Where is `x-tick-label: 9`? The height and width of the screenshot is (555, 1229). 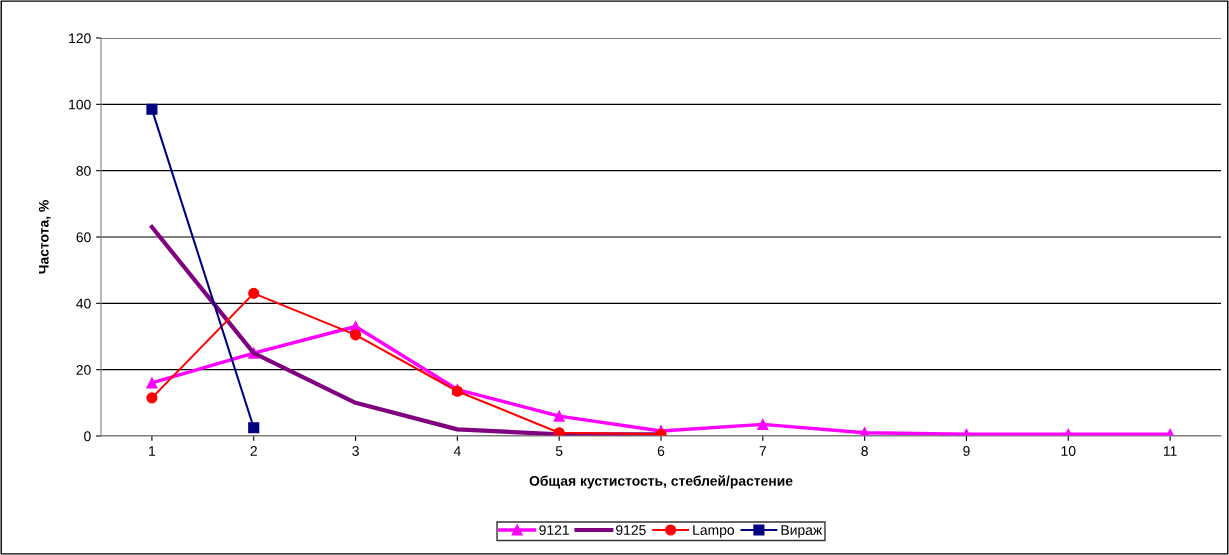
x-tick-label: 9 is located at coordinates (966, 451).